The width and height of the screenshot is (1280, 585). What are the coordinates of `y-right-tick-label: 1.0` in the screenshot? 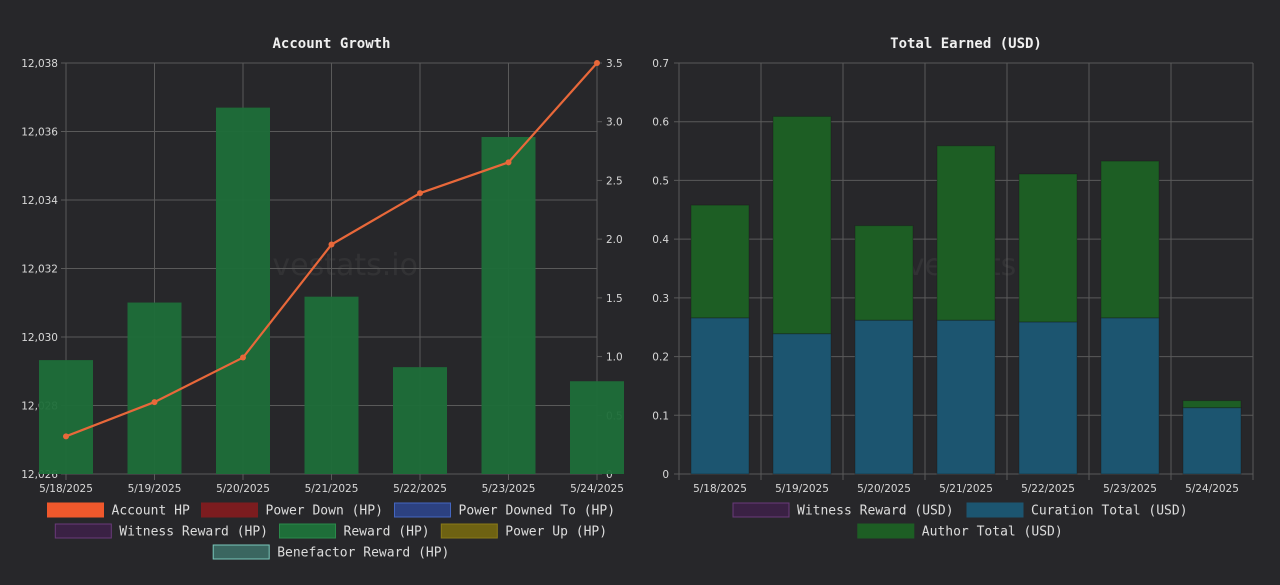 It's located at (614, 358).